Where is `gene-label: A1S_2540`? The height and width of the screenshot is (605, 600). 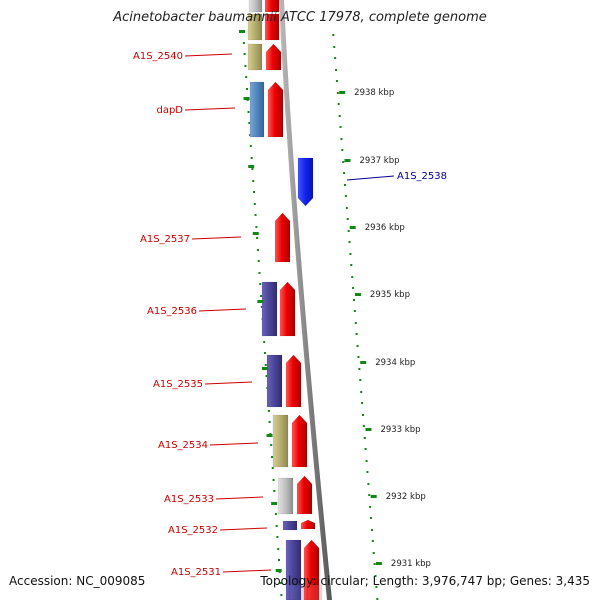
gene-label: A1S_2540 is located at coordinates (158, 56).